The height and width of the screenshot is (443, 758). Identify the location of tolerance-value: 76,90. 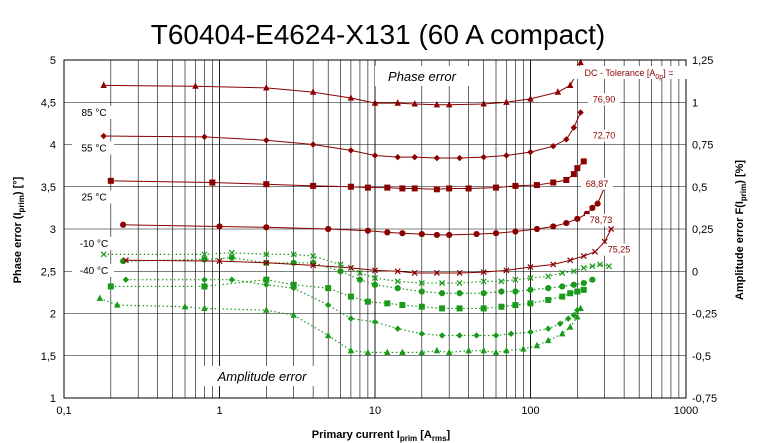
(604, 99).